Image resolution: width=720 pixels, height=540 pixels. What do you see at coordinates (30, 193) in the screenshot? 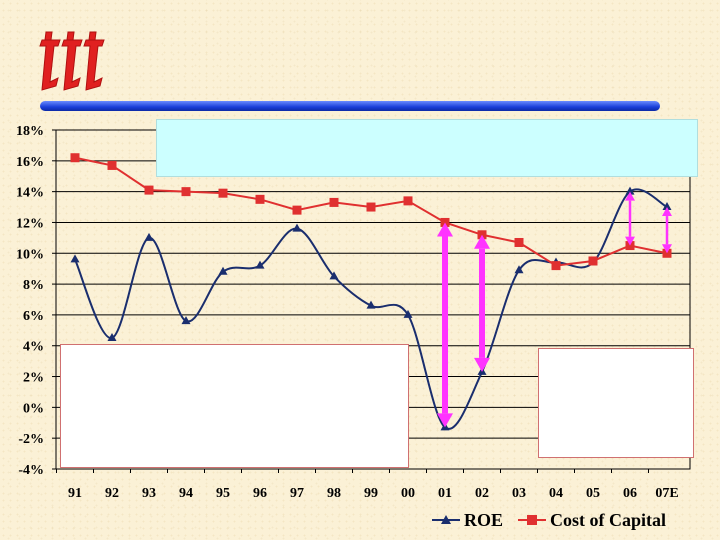
I see `y-tick-label: 14%` at bounding box center [30, 193].